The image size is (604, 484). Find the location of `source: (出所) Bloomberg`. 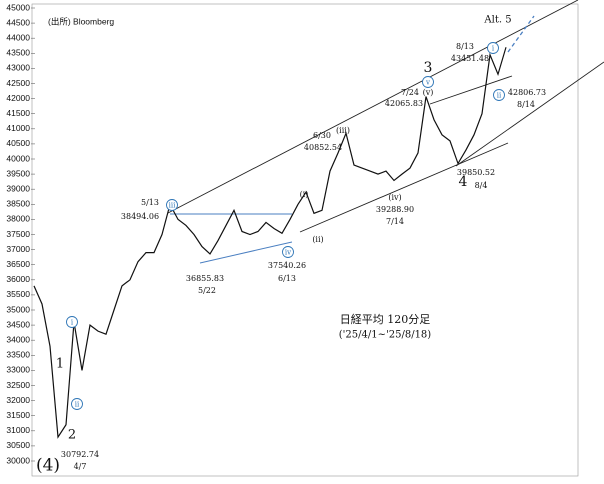

source: (出所) Bloomberg is located at coordinates (81, 21).